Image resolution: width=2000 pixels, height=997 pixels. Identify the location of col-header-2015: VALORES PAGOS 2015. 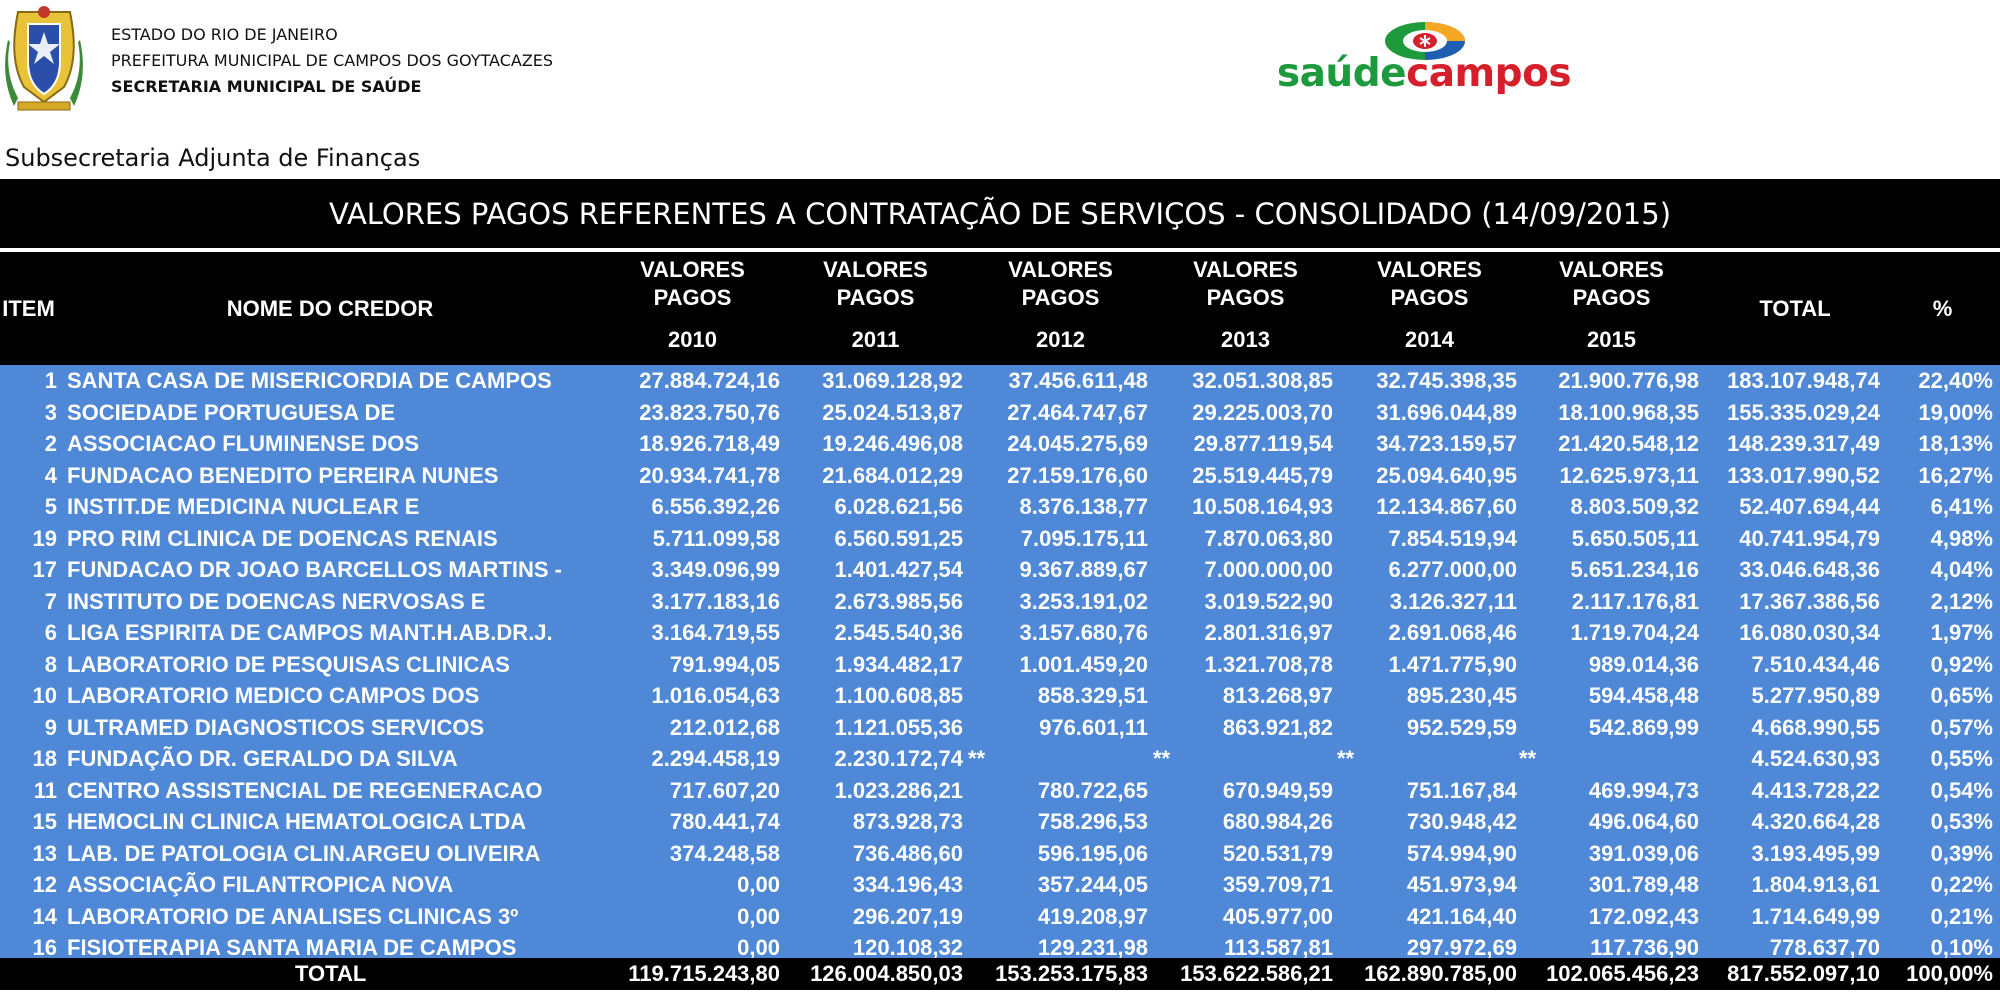
(1611, 308).